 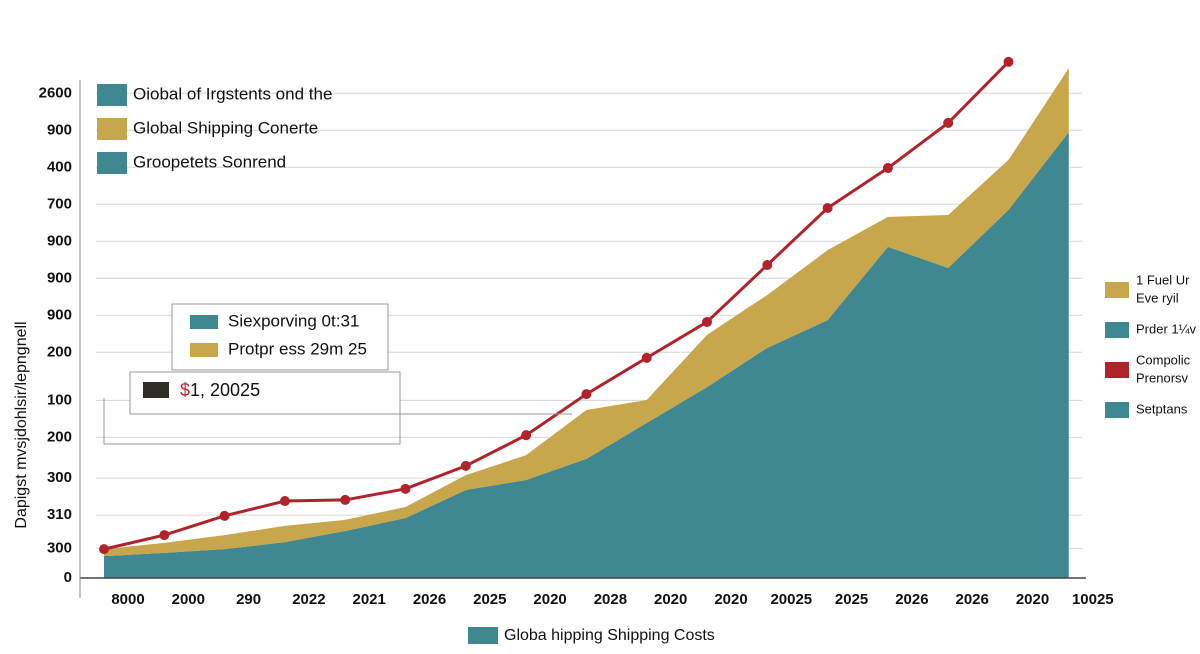 I want to click on x-tick-label: 2028, so click(x=610, y=599).